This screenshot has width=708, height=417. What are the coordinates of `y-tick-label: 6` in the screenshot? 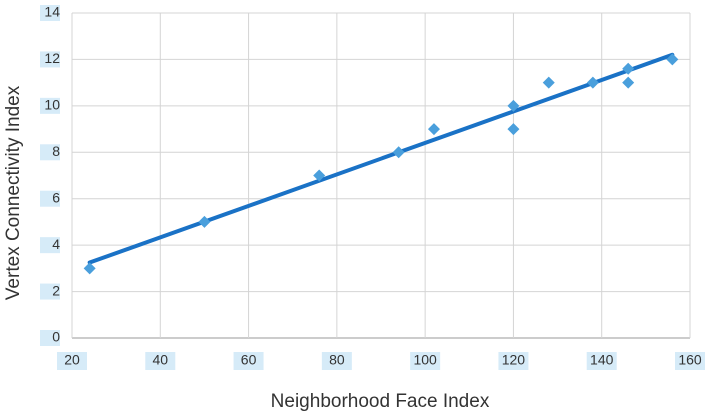 It's located at (56, 197).